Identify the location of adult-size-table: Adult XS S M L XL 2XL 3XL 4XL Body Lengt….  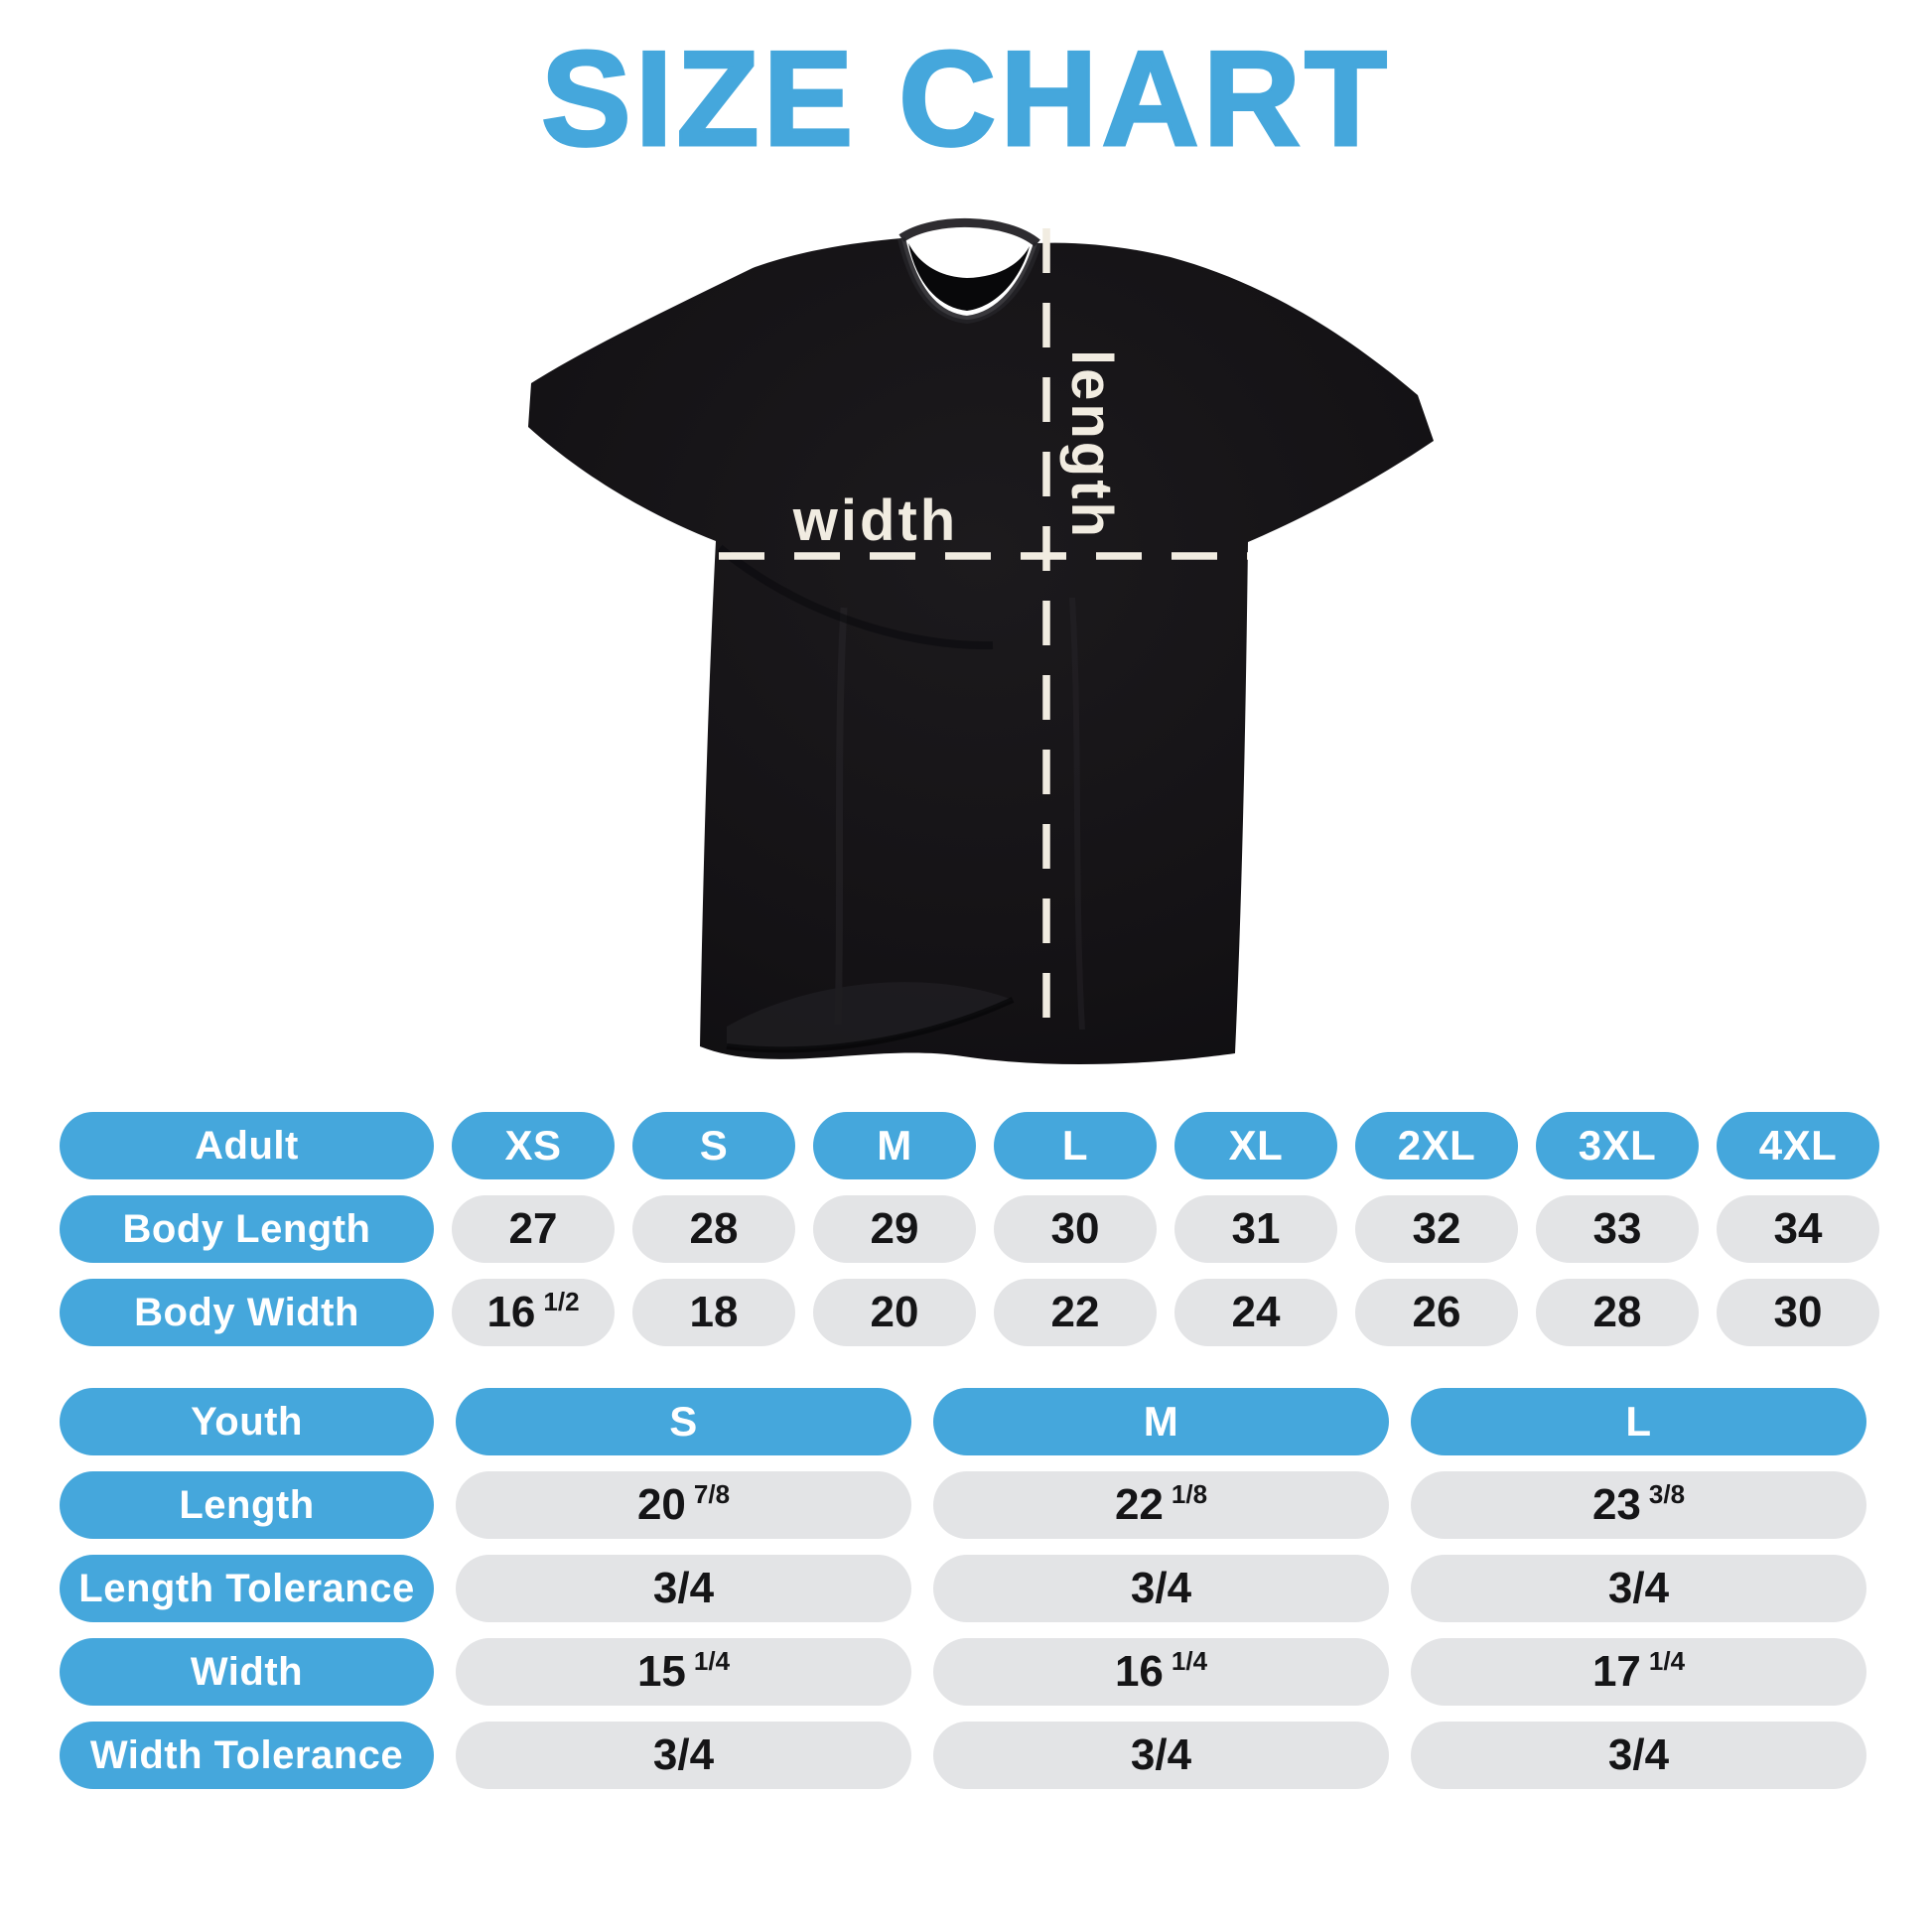
(970, 1237).